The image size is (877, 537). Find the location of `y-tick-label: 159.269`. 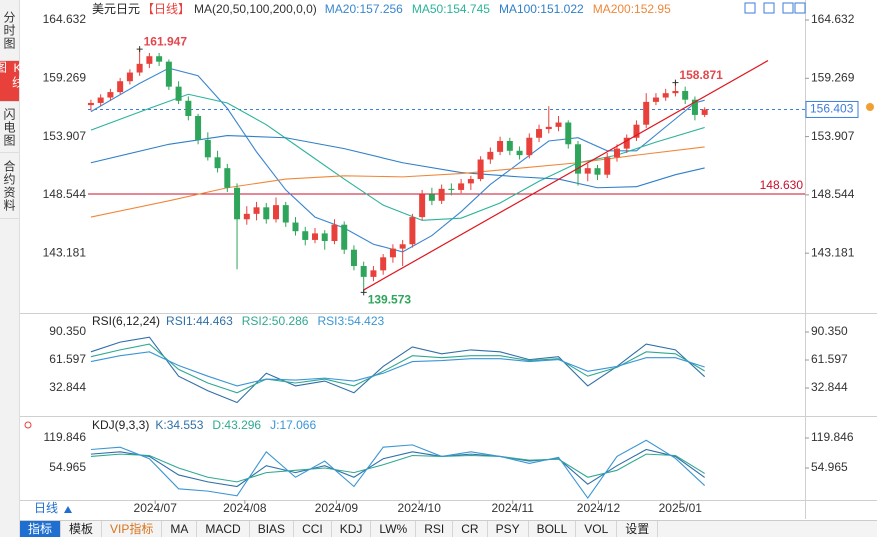

y-tick-label: 159.269 is located at coordinates (65, 77).